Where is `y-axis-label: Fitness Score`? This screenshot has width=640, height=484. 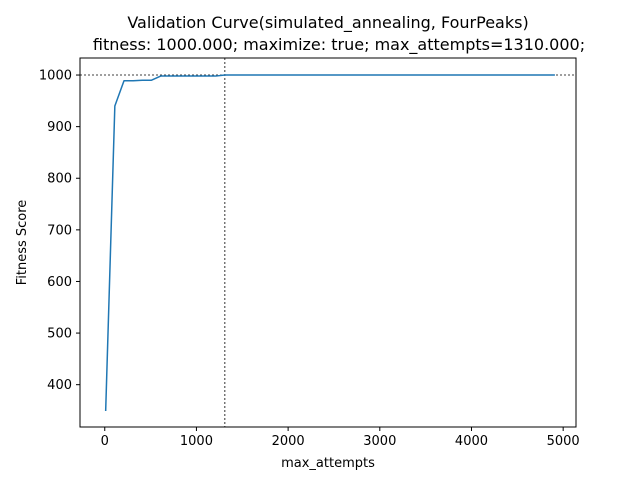
y-axis-label: Fitness Score is located at coordinates (22, 243).